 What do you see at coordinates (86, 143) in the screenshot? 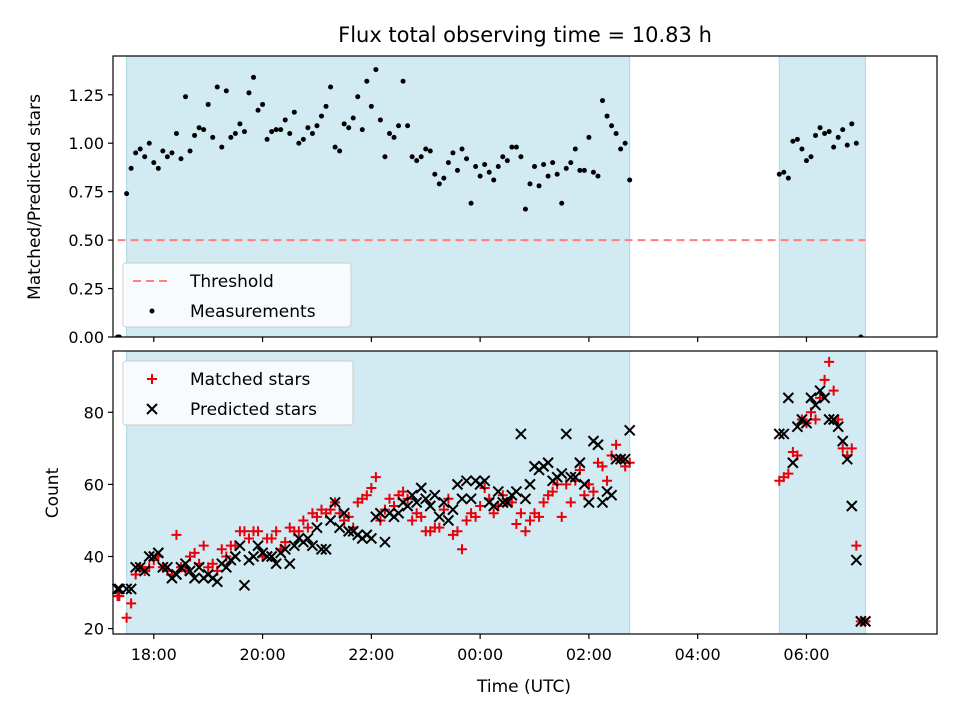
I see `y-tick-label: 1.00` at bounding box center [86, 143].